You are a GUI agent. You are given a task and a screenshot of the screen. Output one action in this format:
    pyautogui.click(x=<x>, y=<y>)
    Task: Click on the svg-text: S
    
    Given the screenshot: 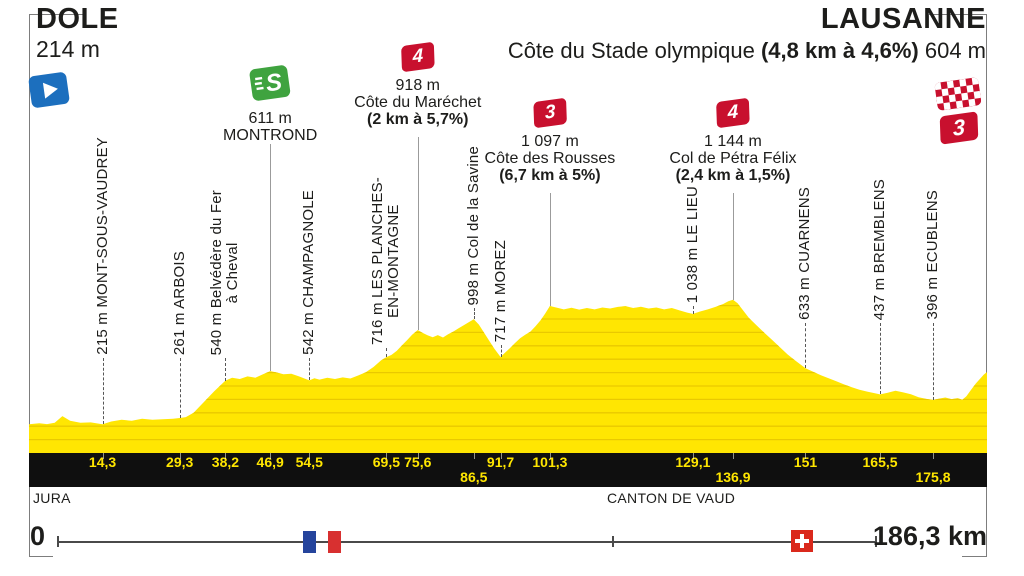 What is the action you would take?
    pyautogui.click(x=274, y=82)
    